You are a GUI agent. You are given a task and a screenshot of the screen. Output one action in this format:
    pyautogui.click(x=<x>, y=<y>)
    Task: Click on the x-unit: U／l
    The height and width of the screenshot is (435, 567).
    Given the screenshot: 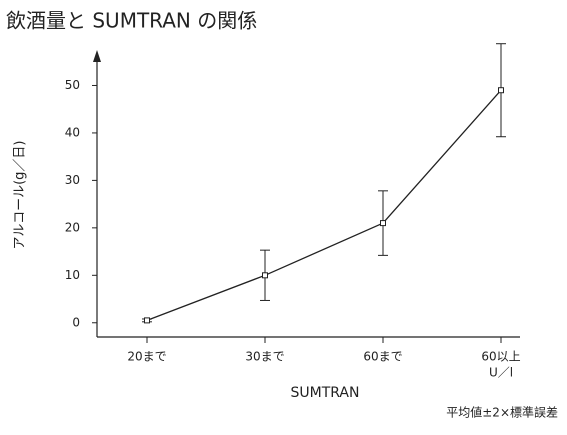 What is the action you would take?
    pyautogui.click(x=501, y=373)
    